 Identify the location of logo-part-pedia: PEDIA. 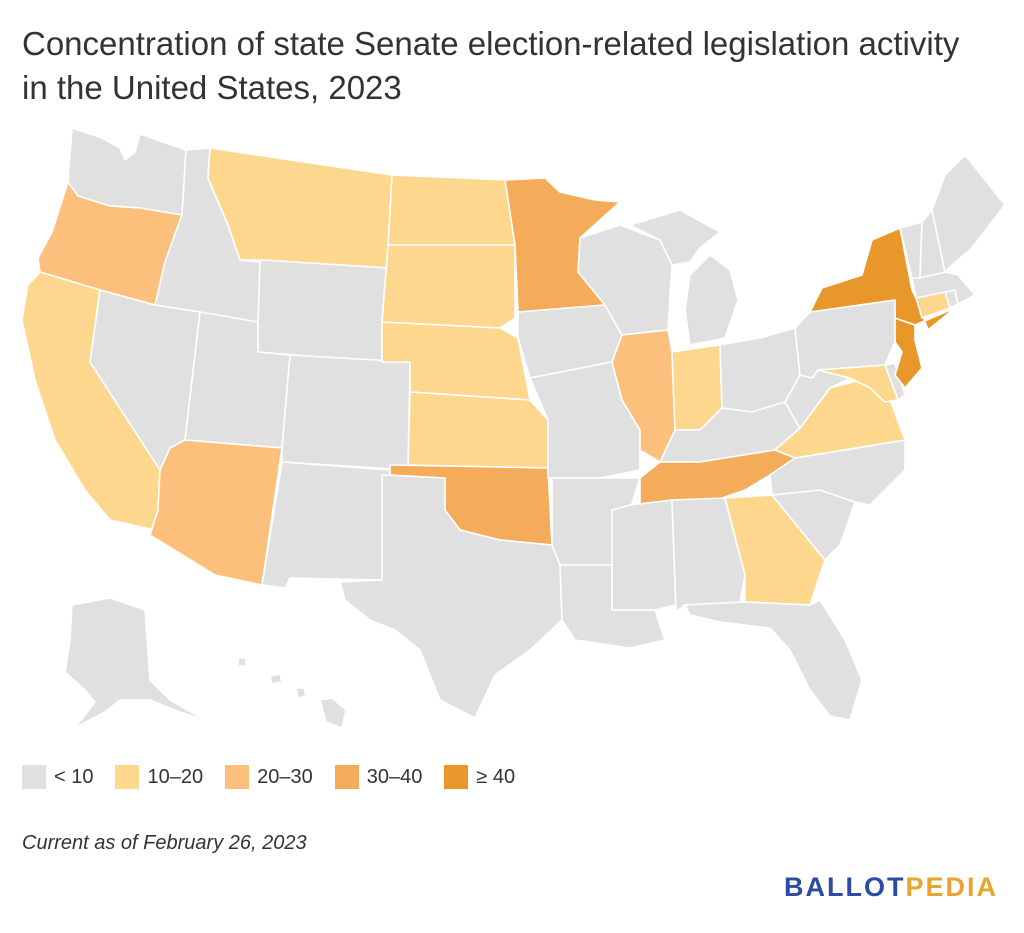
(951, 887).